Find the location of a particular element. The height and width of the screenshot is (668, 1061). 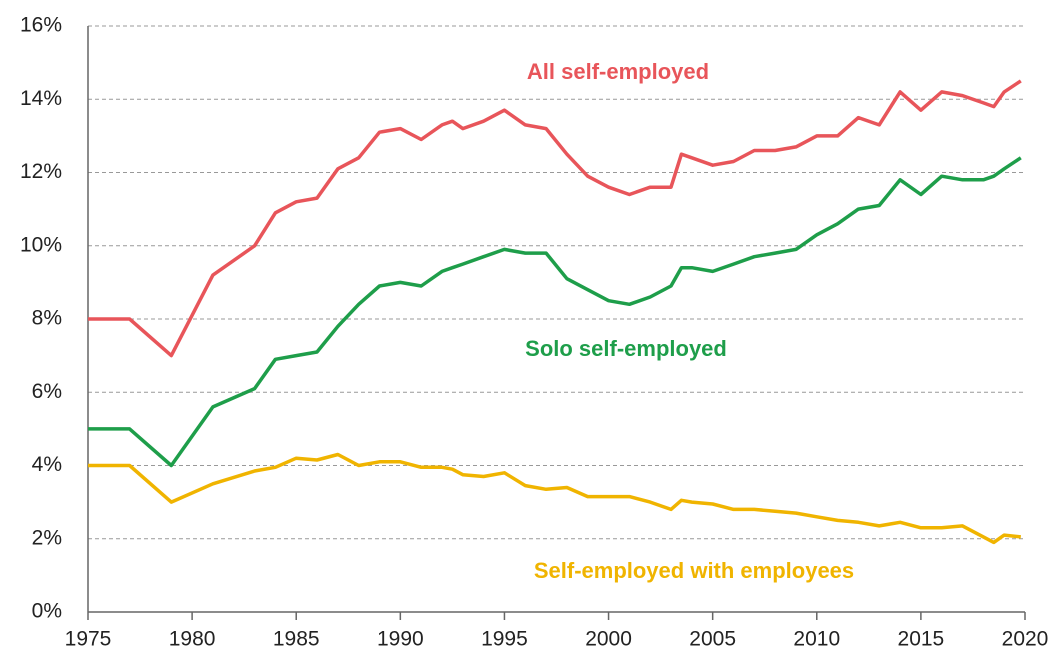

y-tick-label: 2% is located at coordinates (47, 537).